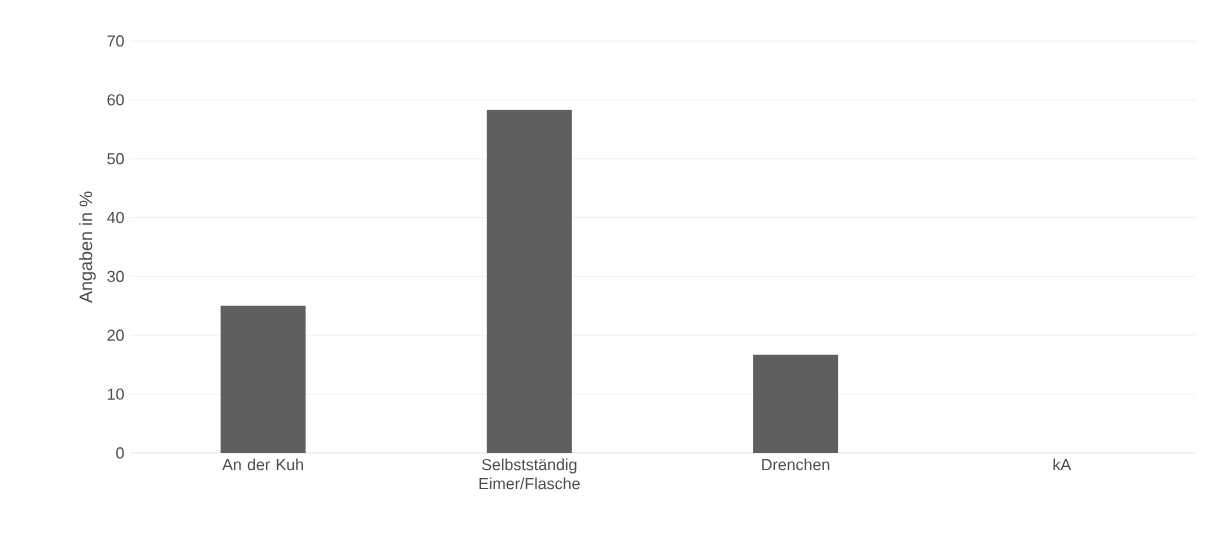 This screenshot has height=534, width=1223. Describe the element at coordinates (262, 464) in the screenshot. I see `x-tick-label: An der Kuh` at that location.